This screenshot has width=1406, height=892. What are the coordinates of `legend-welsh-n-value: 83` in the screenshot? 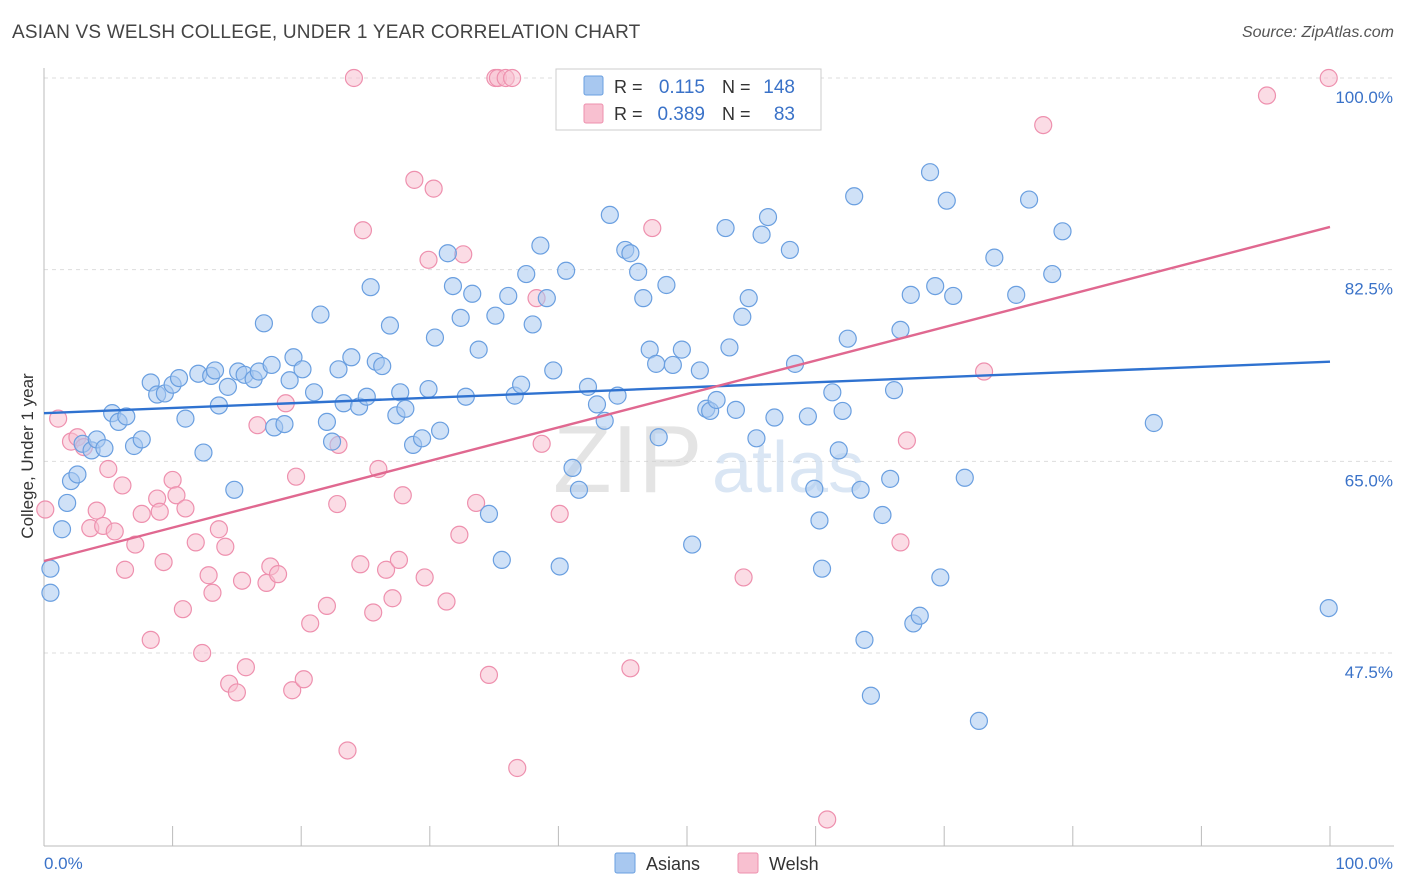 It's located at (784, 114).